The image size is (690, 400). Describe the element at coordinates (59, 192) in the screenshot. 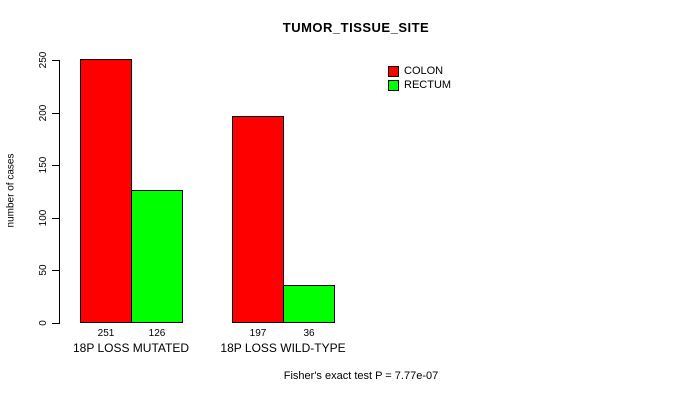

I see `y-axis-line` at that location.